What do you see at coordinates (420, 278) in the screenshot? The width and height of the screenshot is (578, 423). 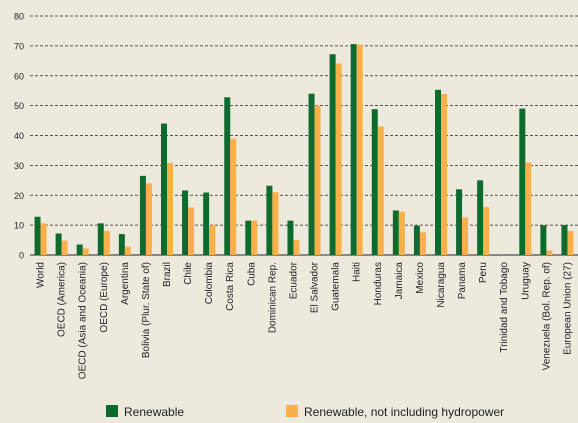 I see `x-tick-label: Mexico` at bounding box center [420, 278].